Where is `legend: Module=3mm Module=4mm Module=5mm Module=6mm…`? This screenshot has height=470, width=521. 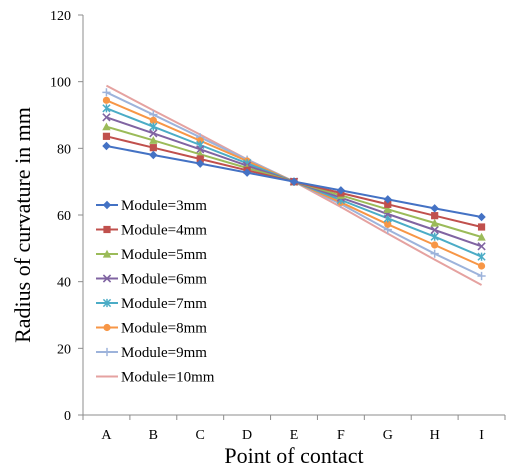
legend: Module=3mm Module=4mm Module=5mm Module=6mm… is located at coordinates (155, 292).